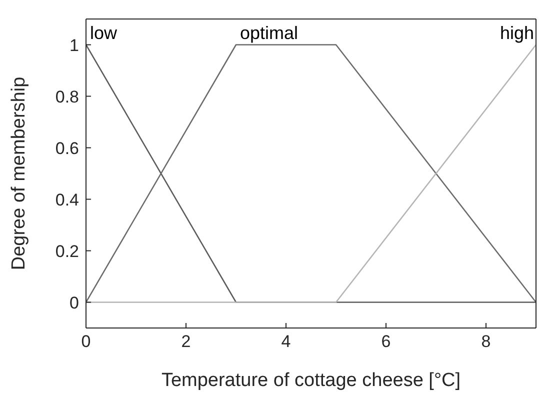 The width and height of the screenshot is (539, 405). Describe the element at coordinates (74, 45) in the screenshot. I see `y-tick-label: 1` at that location.